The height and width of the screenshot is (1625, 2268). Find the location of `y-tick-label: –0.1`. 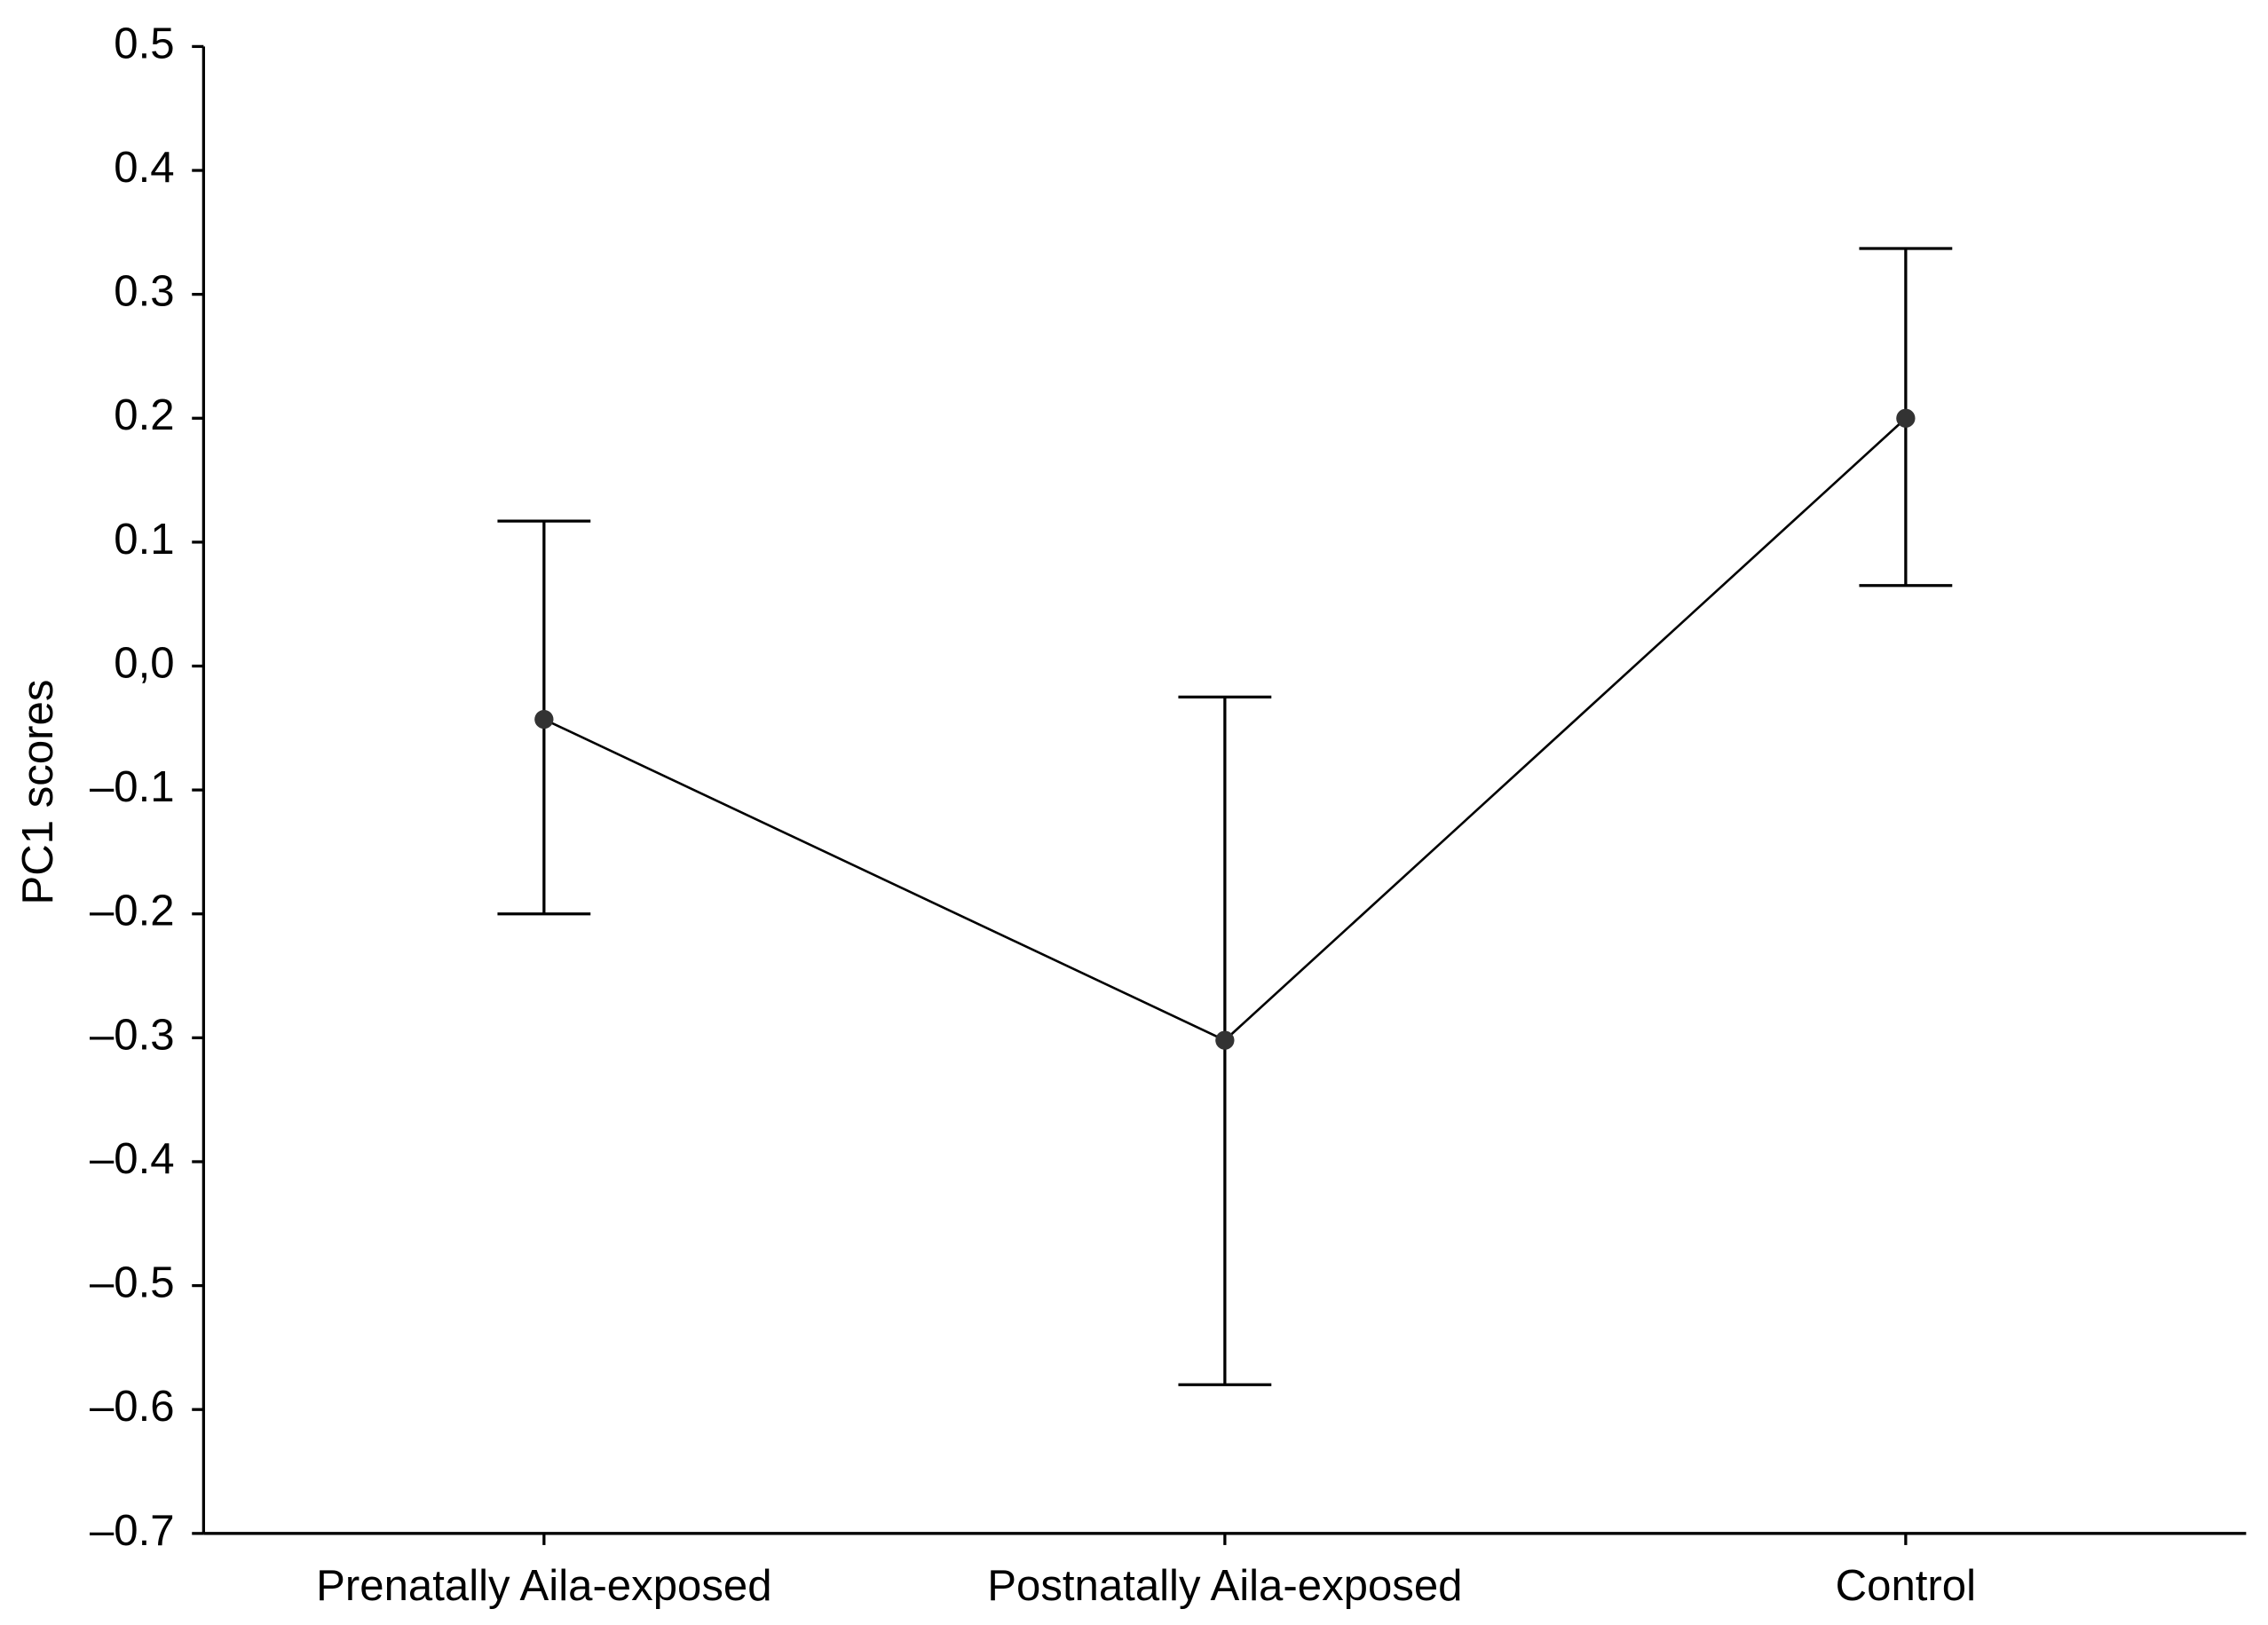

y-tick-label: –0.1 is located at coordinates (132, 787).